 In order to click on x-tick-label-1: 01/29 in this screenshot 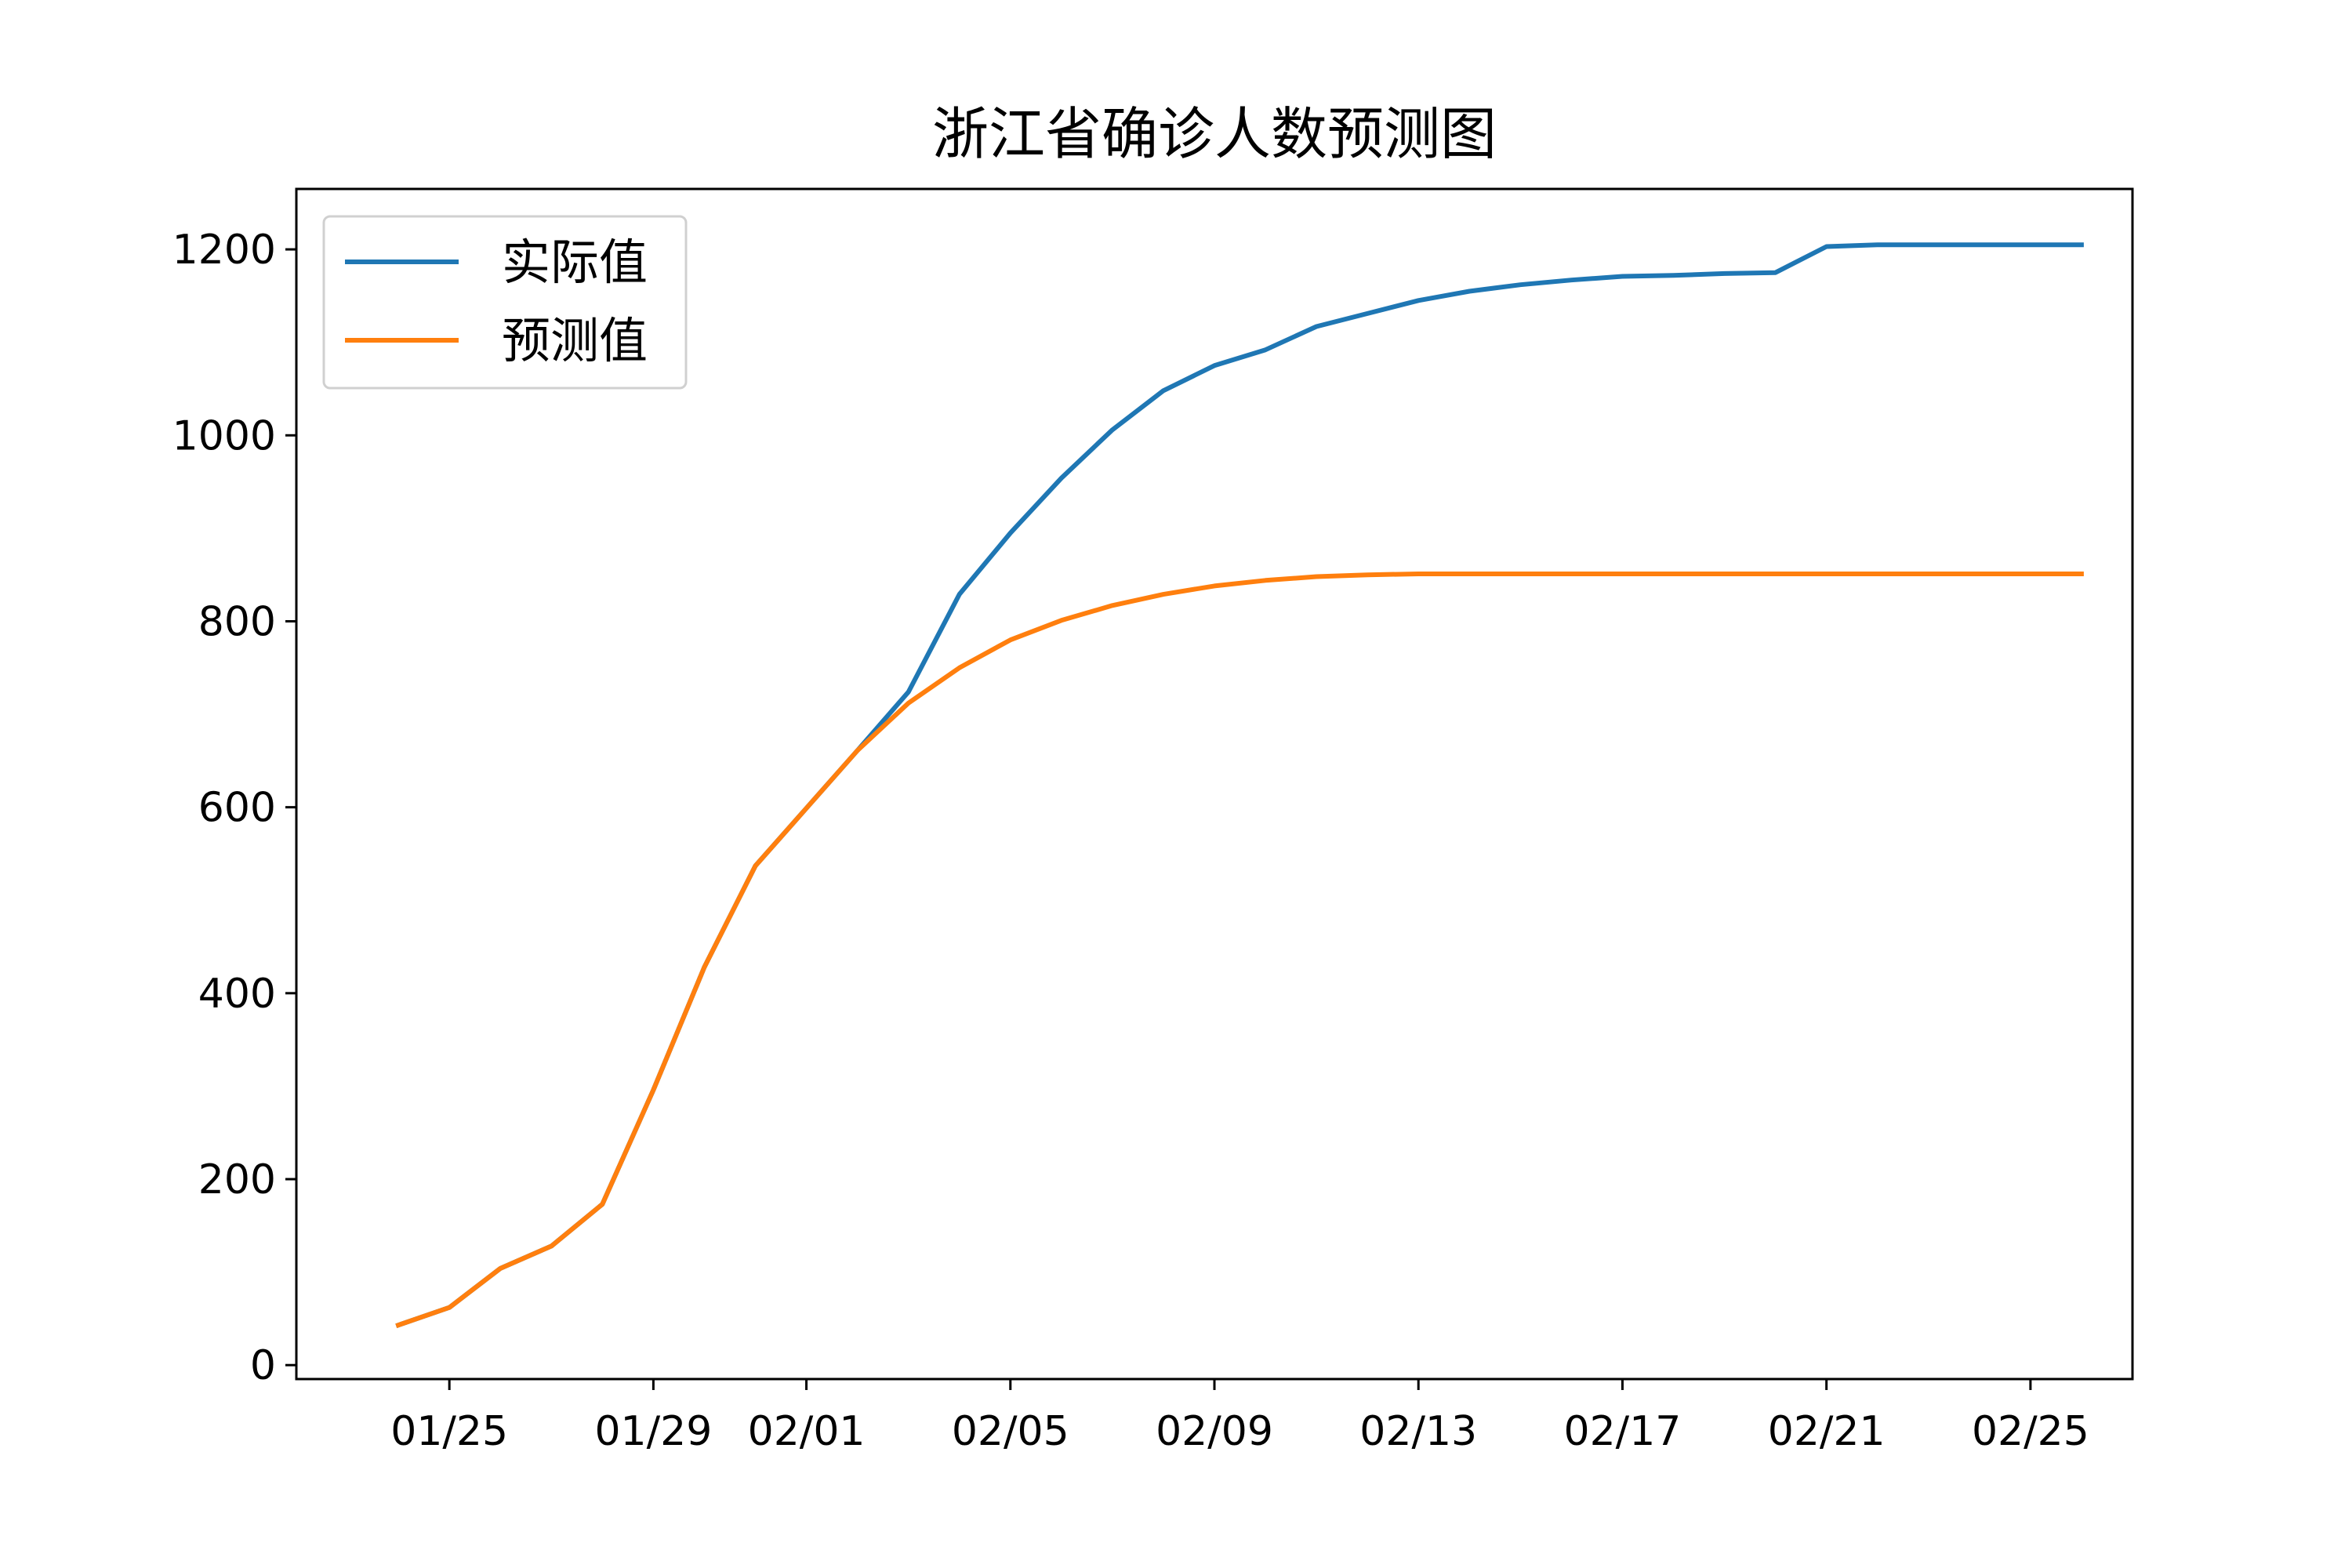, I will do `click(653, 1431)`.